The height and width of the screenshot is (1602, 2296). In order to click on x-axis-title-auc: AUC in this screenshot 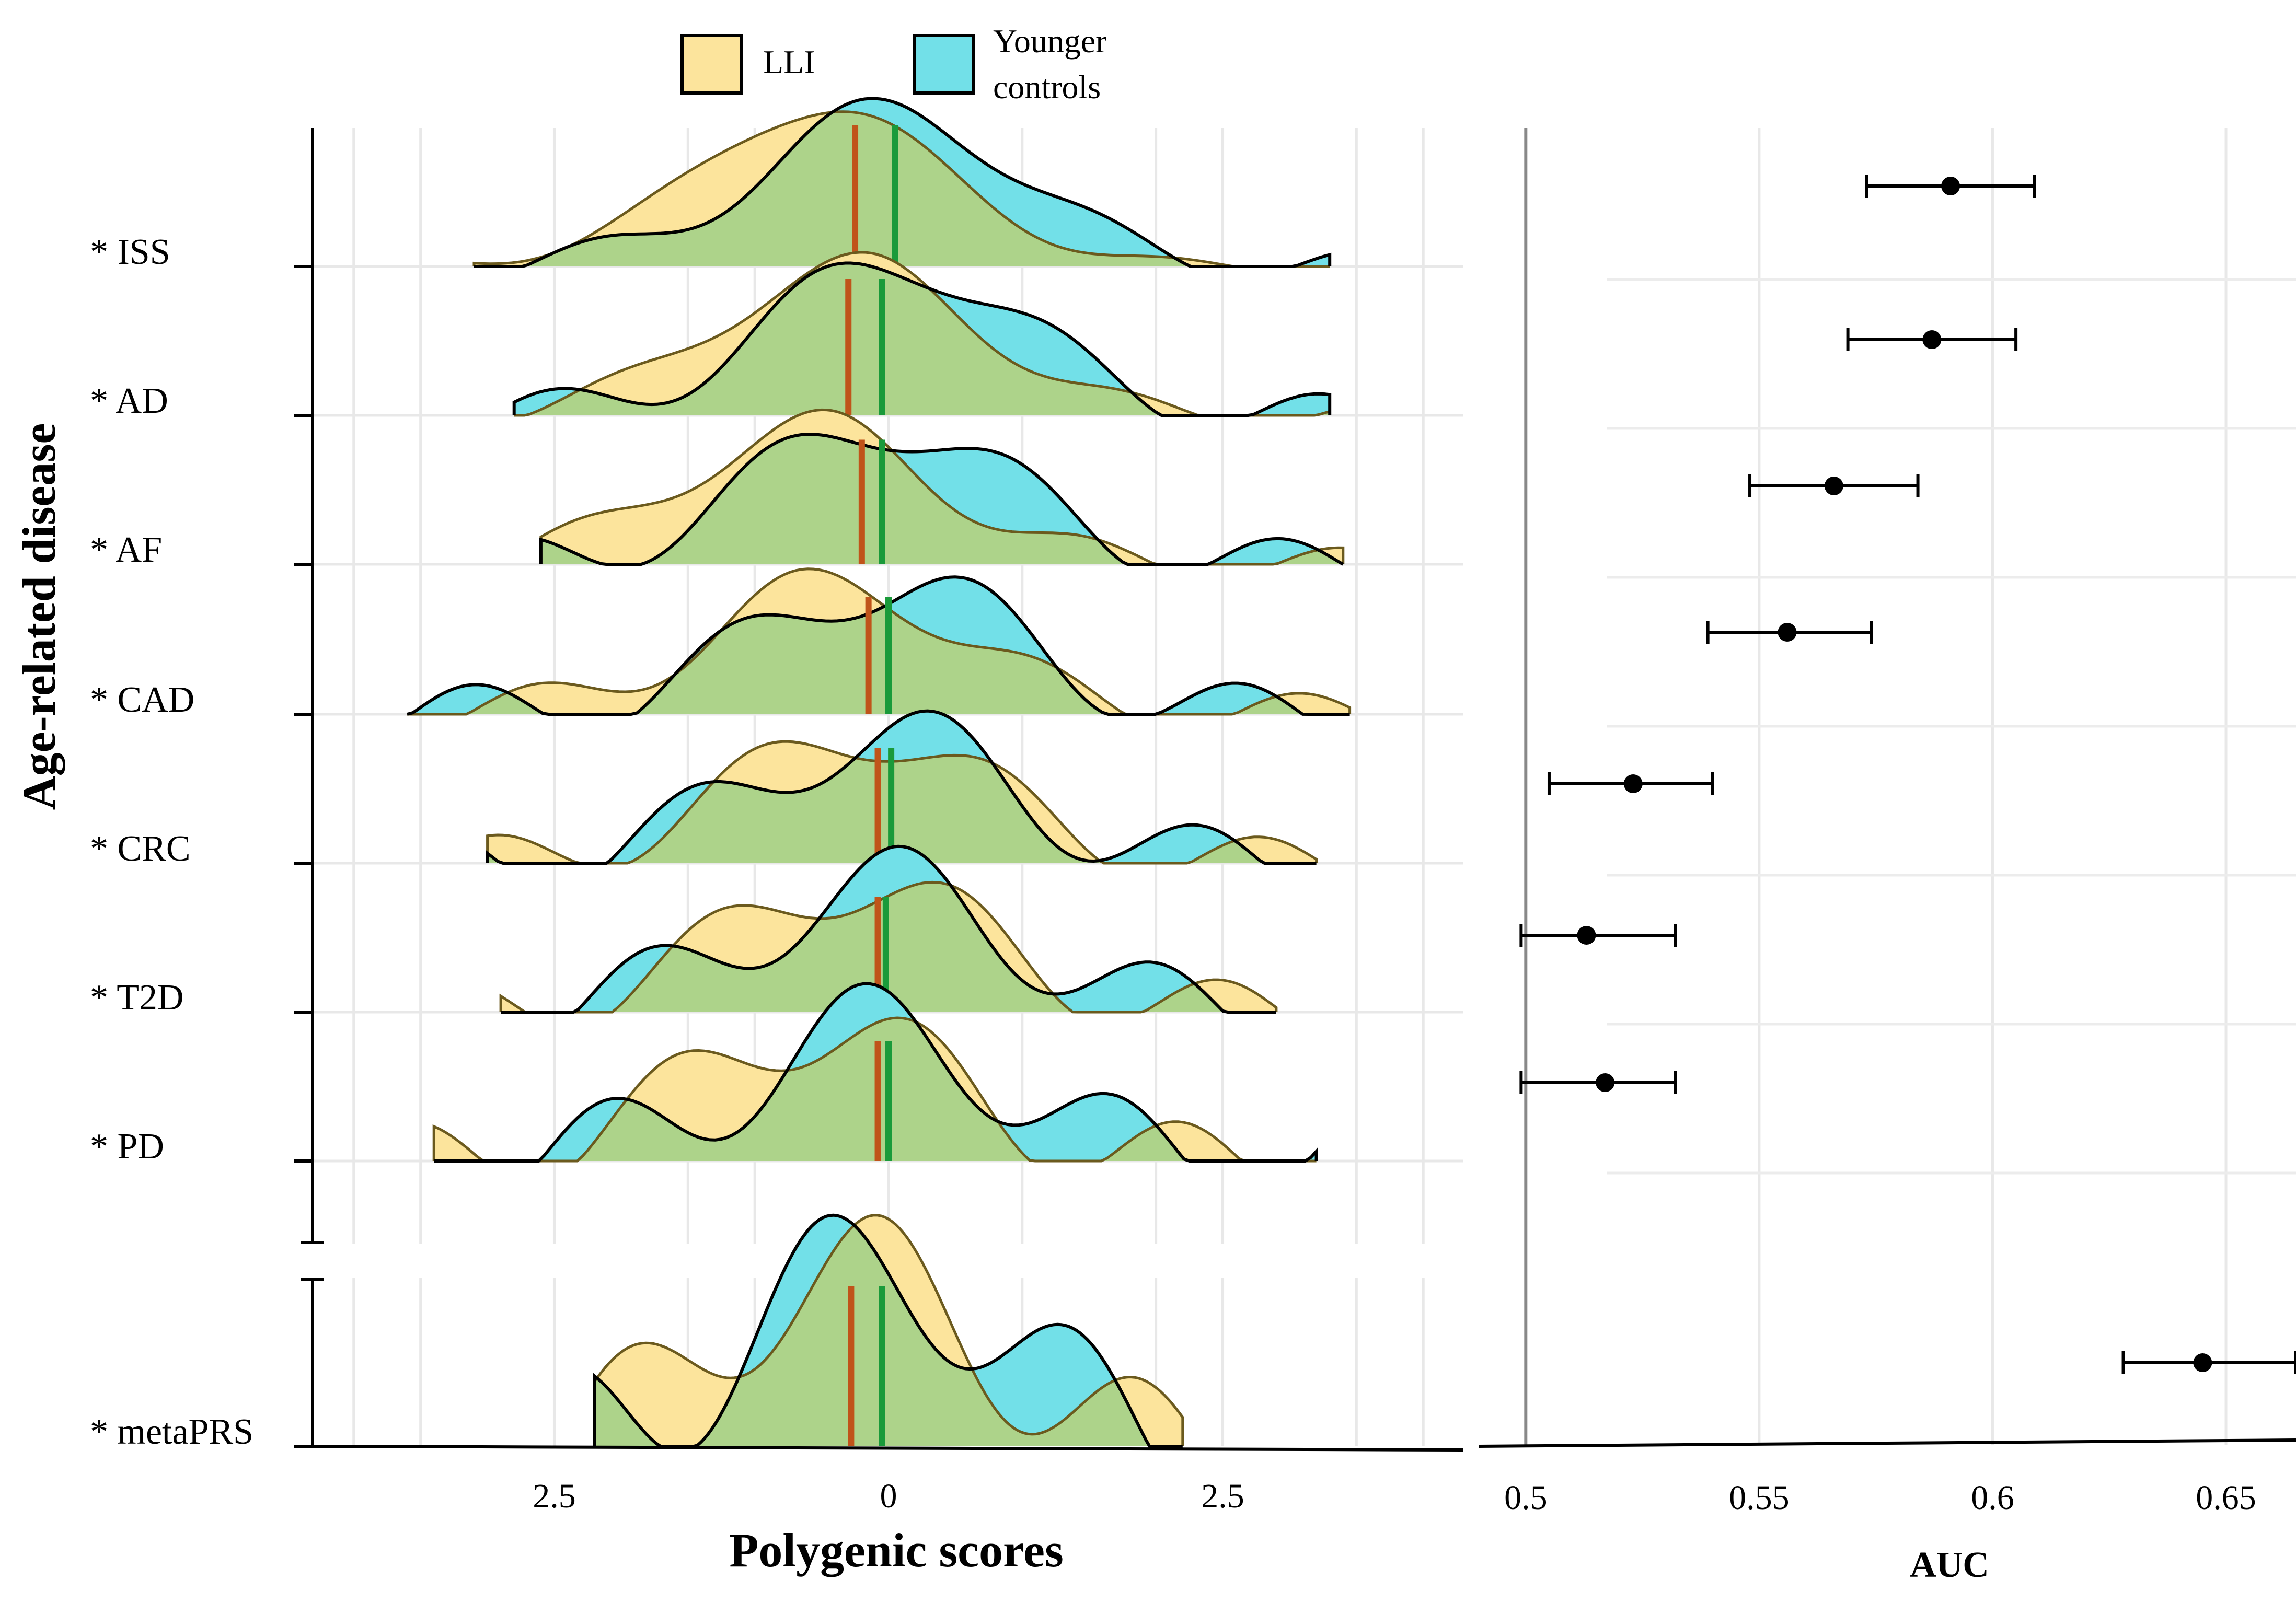, I will do `click(1949, 1565)`.